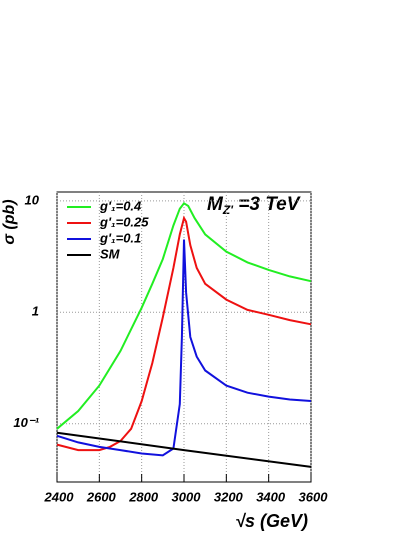 The height and width of the screenshot is (547, 419). What do you see at coordinates (101, 496) in the screenshot?
I see `x-tick-label: 2600` at bounding box center [101, 496].